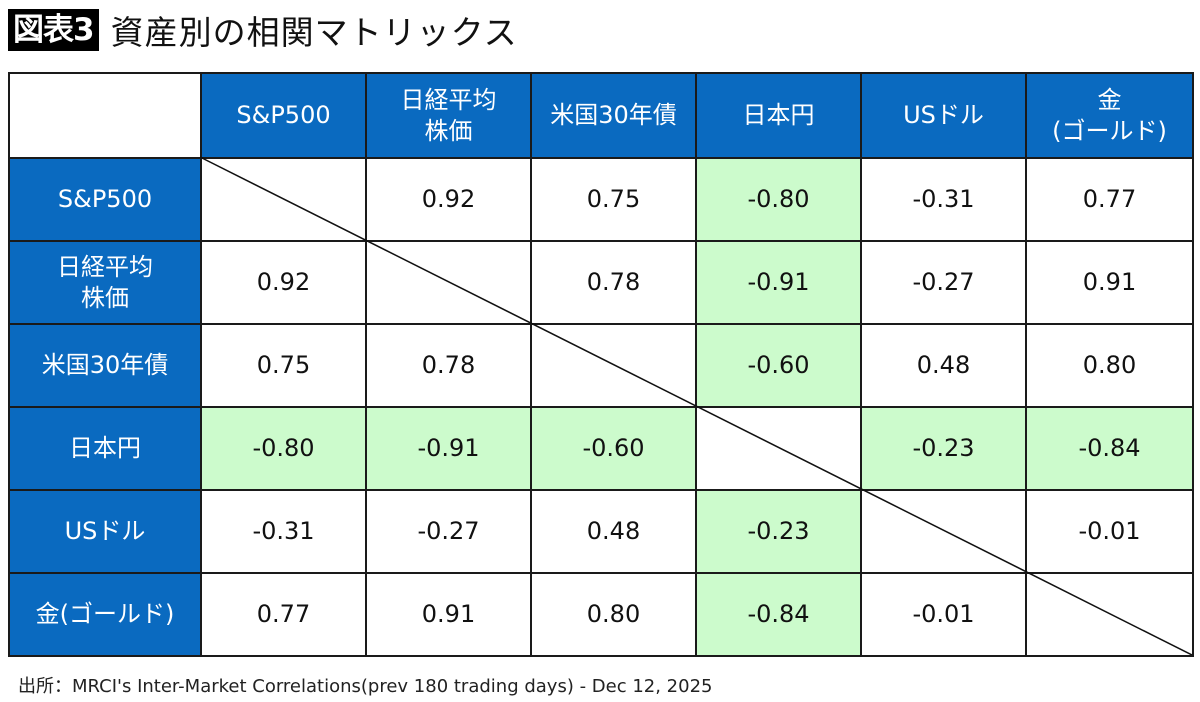  Describe the element at coordinates (53, 30) in the screenshot. I see `figure-number-badge: 図表3` at that location.